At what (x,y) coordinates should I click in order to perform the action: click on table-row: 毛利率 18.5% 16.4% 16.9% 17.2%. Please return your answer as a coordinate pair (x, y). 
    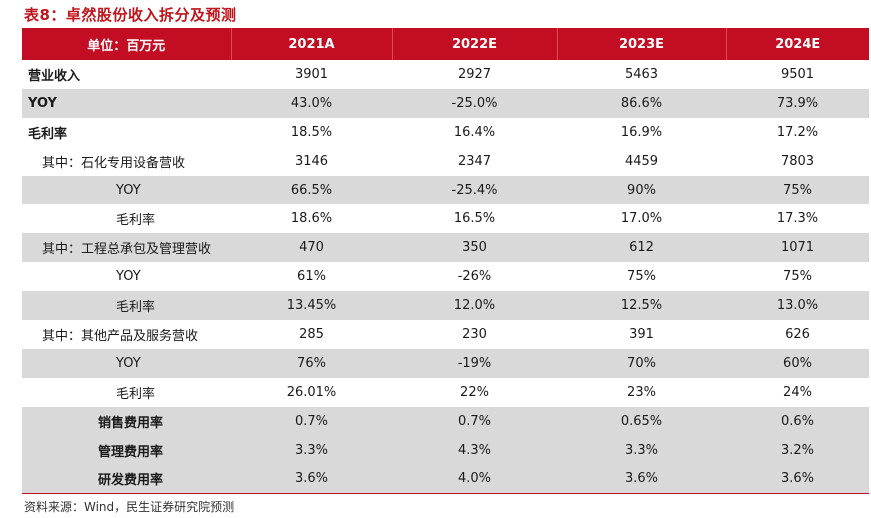
    Looking at the image, I should click on (445, 132).